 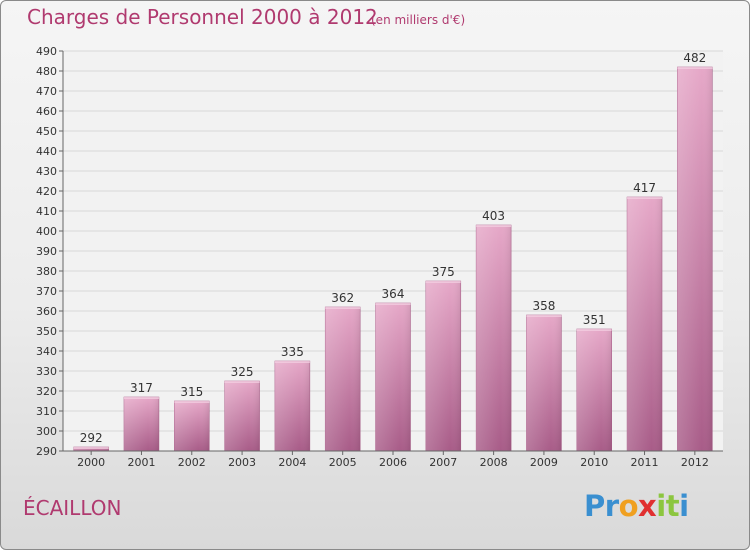 I want to click on value-label: 417, so click(x=644, y=188).